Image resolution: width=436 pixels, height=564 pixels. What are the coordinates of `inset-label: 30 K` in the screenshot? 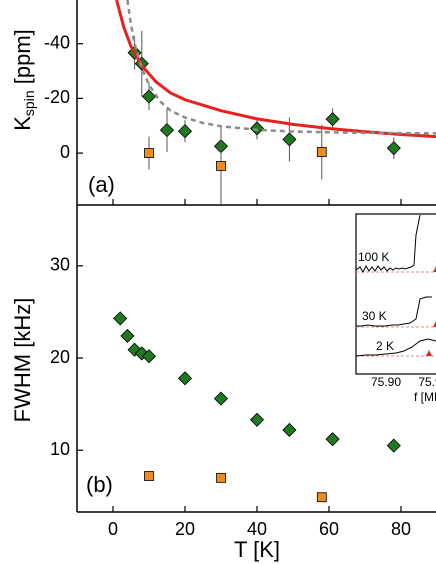 It's located at (374, 316).